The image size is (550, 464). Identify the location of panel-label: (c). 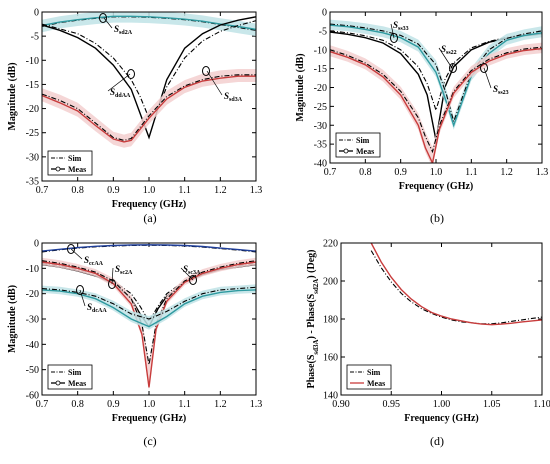
(149, 441).